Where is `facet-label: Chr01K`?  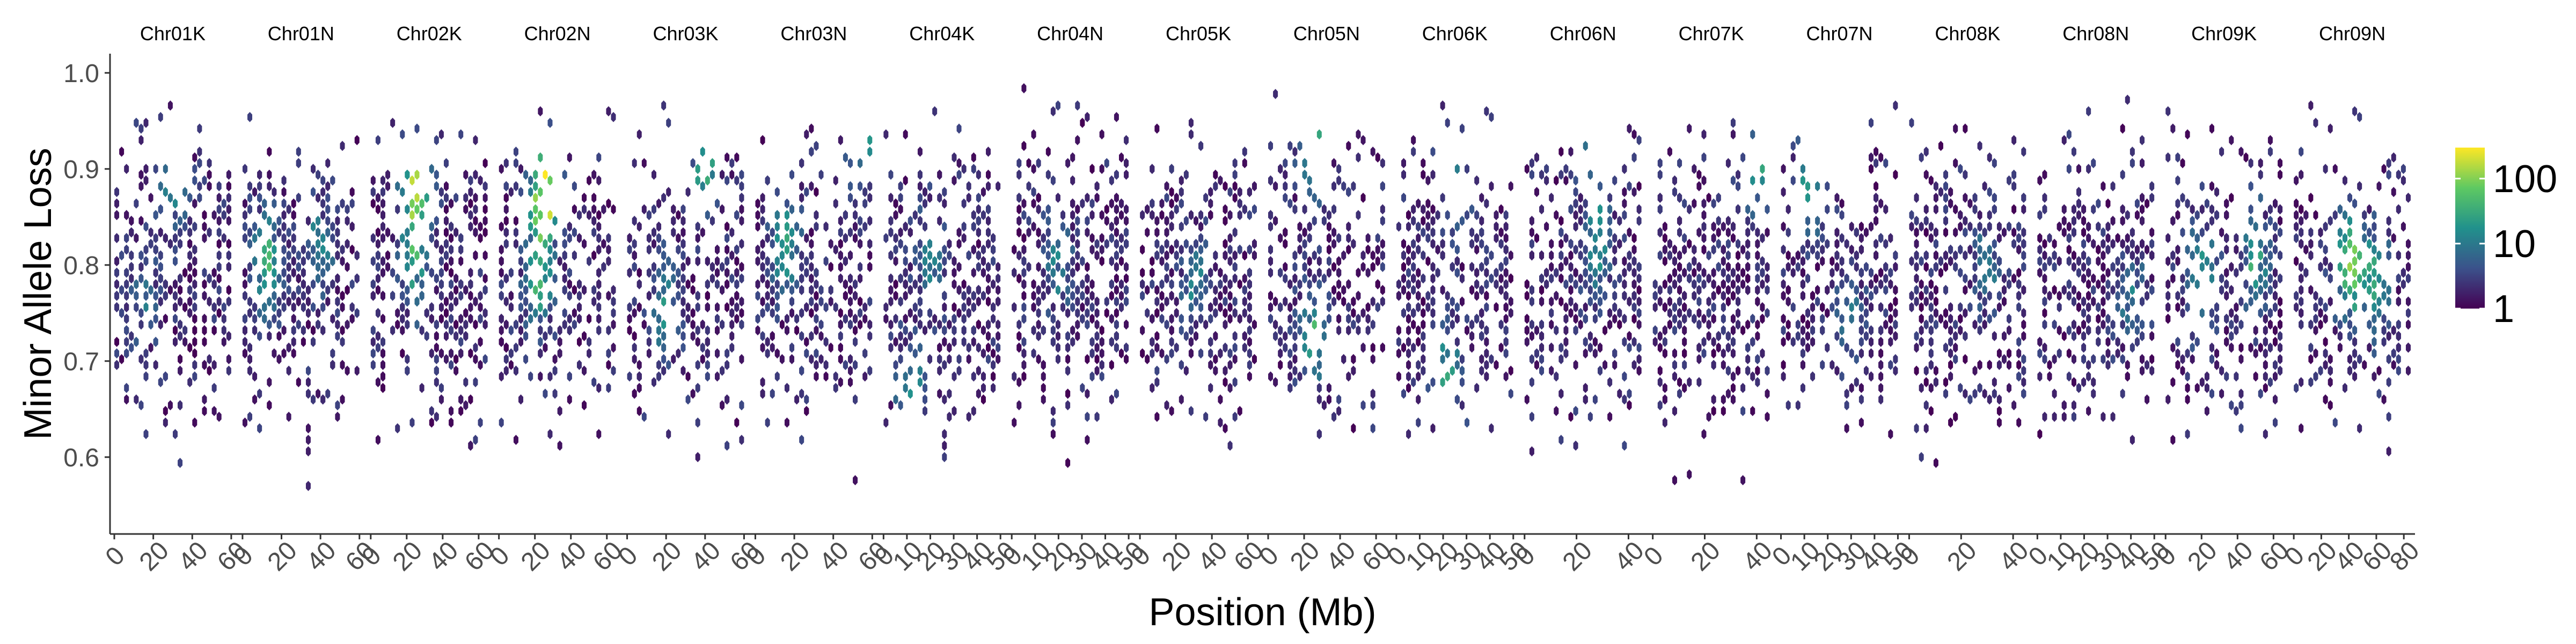
facet-label: Chr01K is located at coordinates (173, 34).